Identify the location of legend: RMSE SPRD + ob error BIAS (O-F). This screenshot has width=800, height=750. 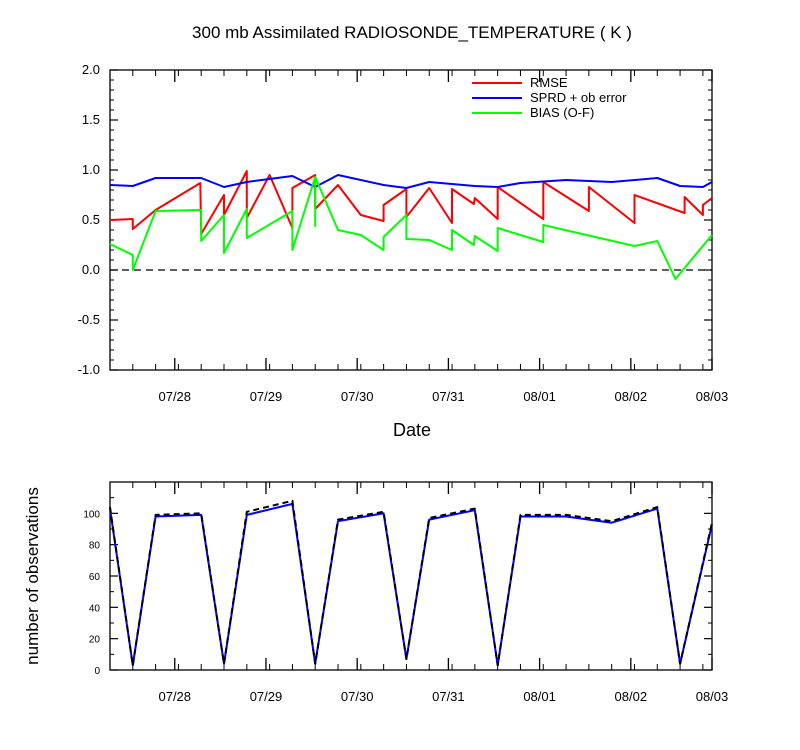
(549, 97).